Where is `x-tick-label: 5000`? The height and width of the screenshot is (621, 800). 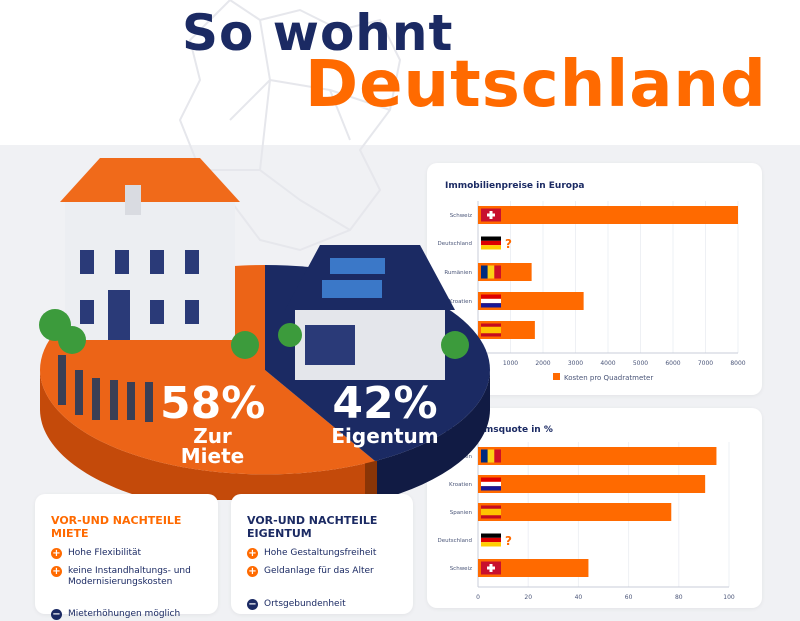 x-tick-label: 5000 is located at coordinates (640, 363).